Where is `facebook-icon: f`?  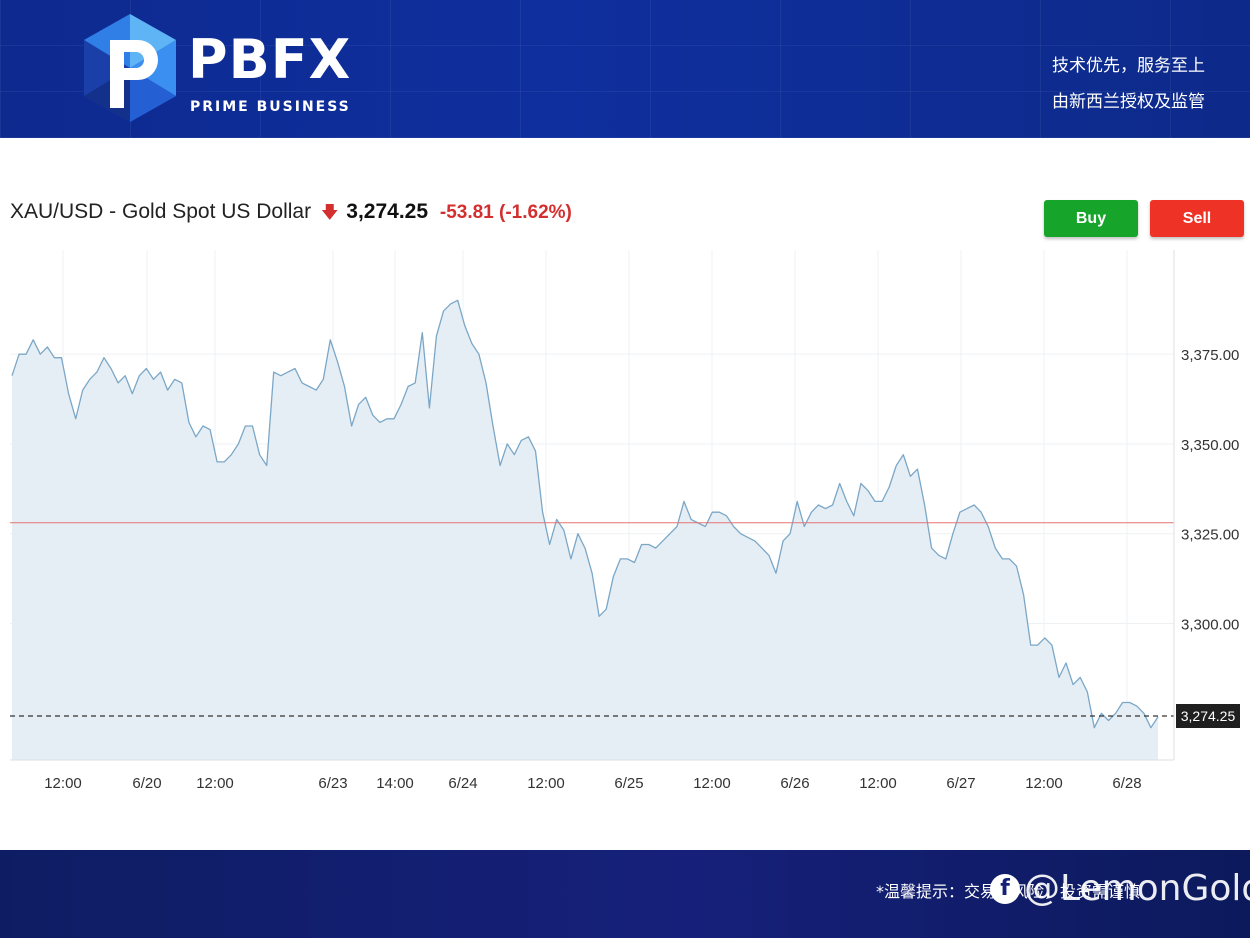
facebook-icon: f is located at coordinates (1005, 888).